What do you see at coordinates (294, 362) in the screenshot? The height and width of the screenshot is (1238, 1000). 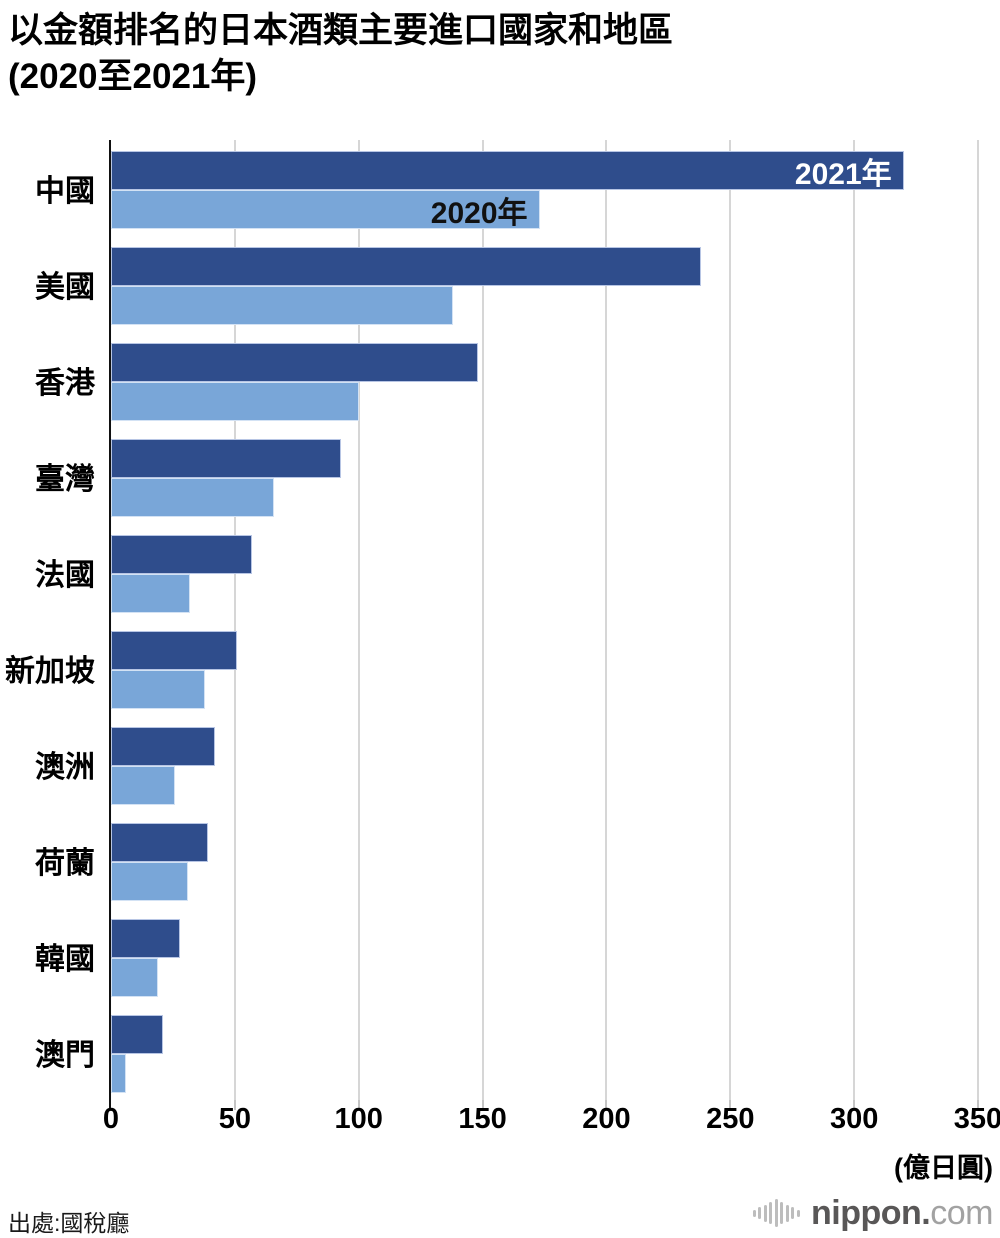 I see `bar-2021年-香港` at bounding box center [294, 362].